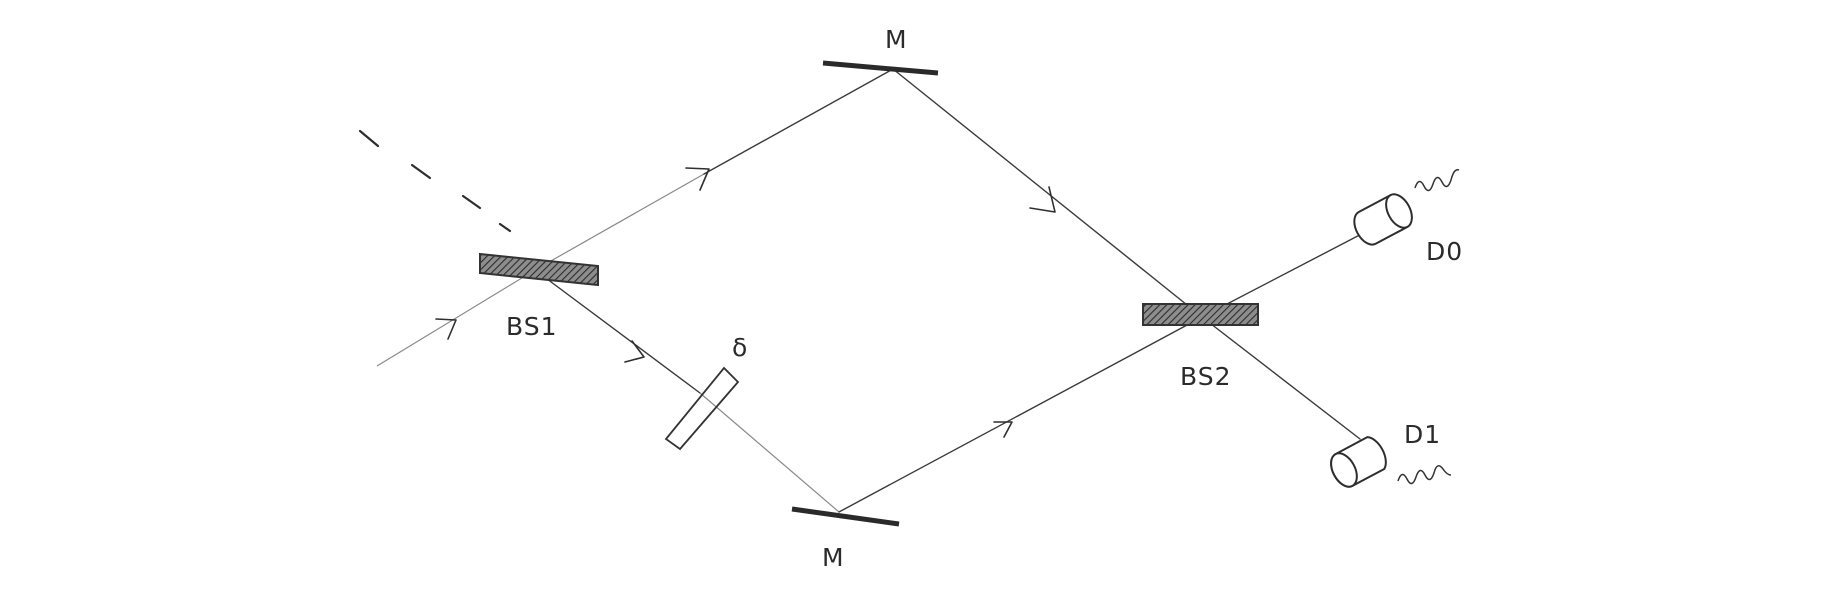 The width and height of the screenshot is (1842, 594). What do you see at coordinates (446, 329) in the screenshot?
I see `input-arrow` at bounding box center [446, 329].